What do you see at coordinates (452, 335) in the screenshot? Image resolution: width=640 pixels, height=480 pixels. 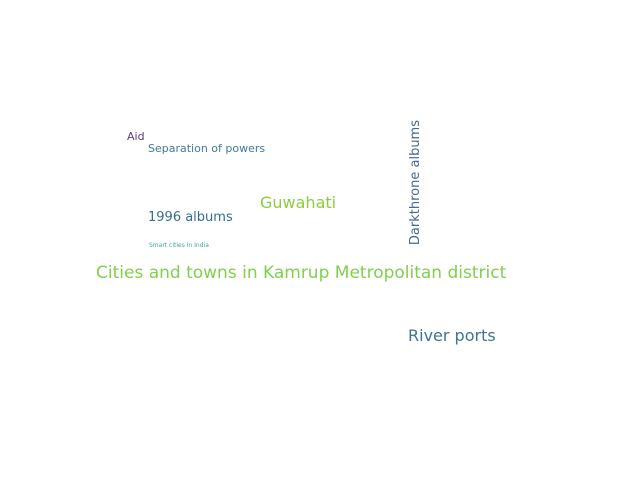 I see `word-river-ports: River ports` at bounding box center [452, 335].